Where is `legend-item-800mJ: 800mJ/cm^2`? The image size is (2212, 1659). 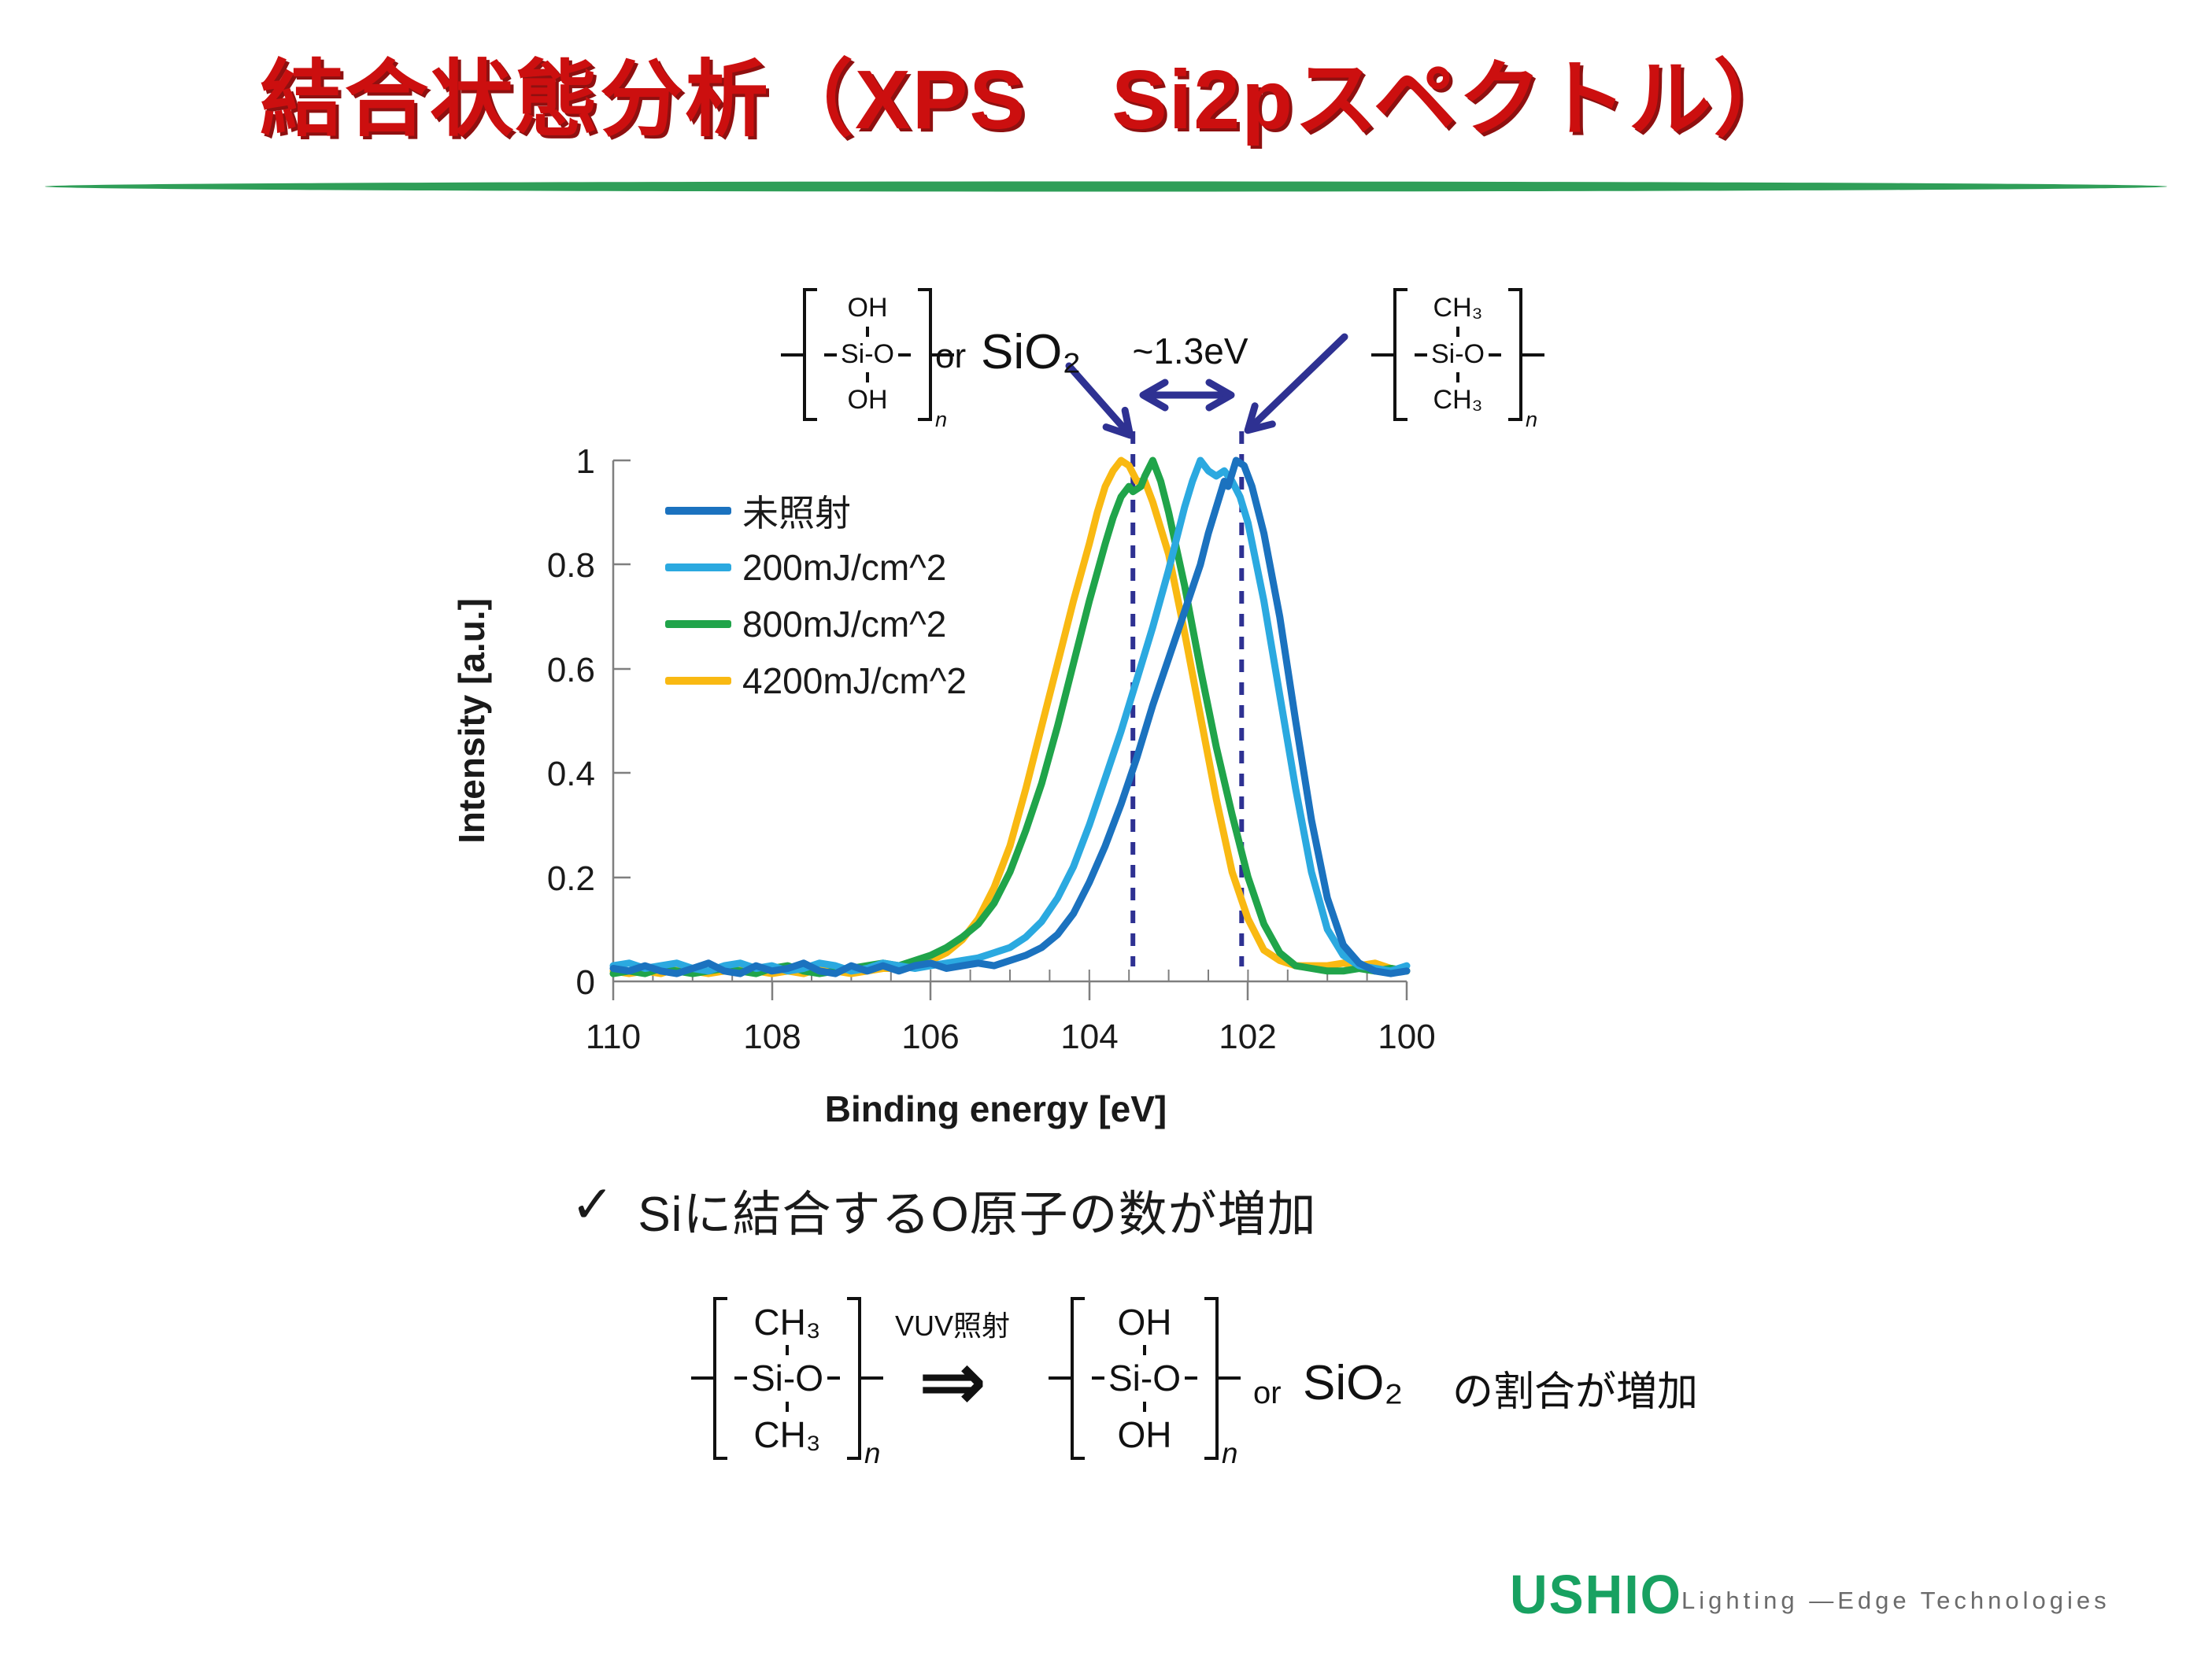 legend-item-800mJ: 800mJ/cm^2 is located at coordinates (816, 624).